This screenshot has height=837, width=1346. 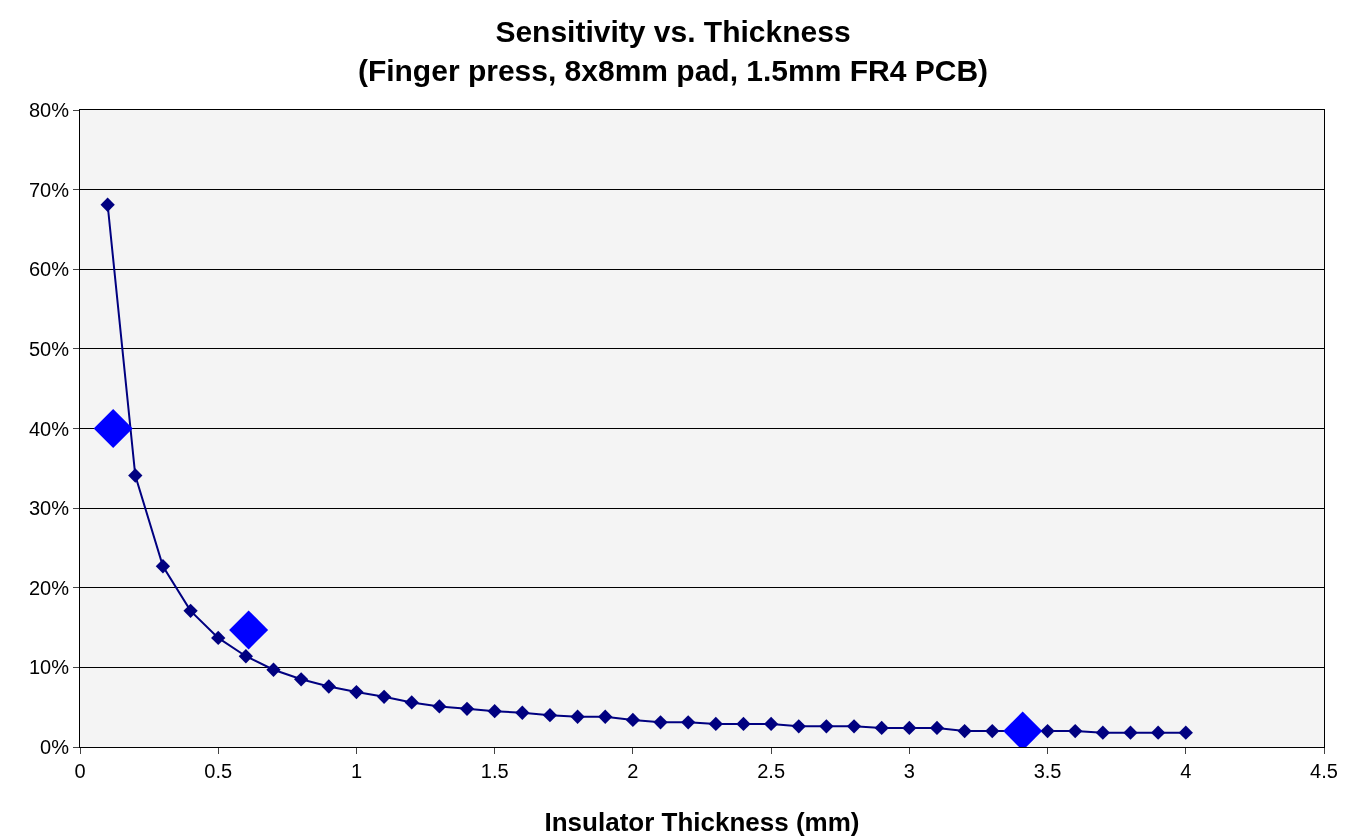 I want to click on chart-title: Sensitivity vs. Thickness (Finger press, 8x8mm pad, 1.5mm FR4 PCB), so click(x=673, y=50).